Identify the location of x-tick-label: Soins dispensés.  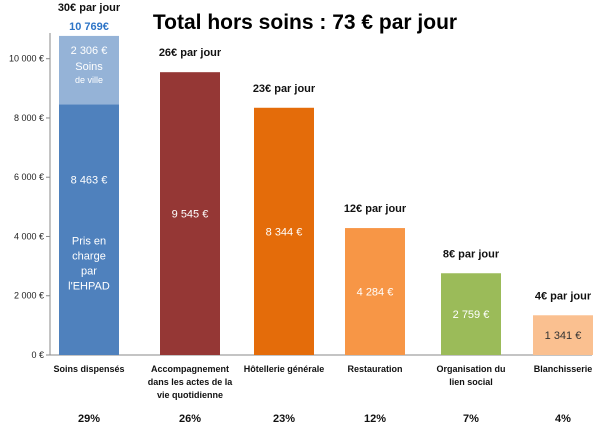
(88, 369).